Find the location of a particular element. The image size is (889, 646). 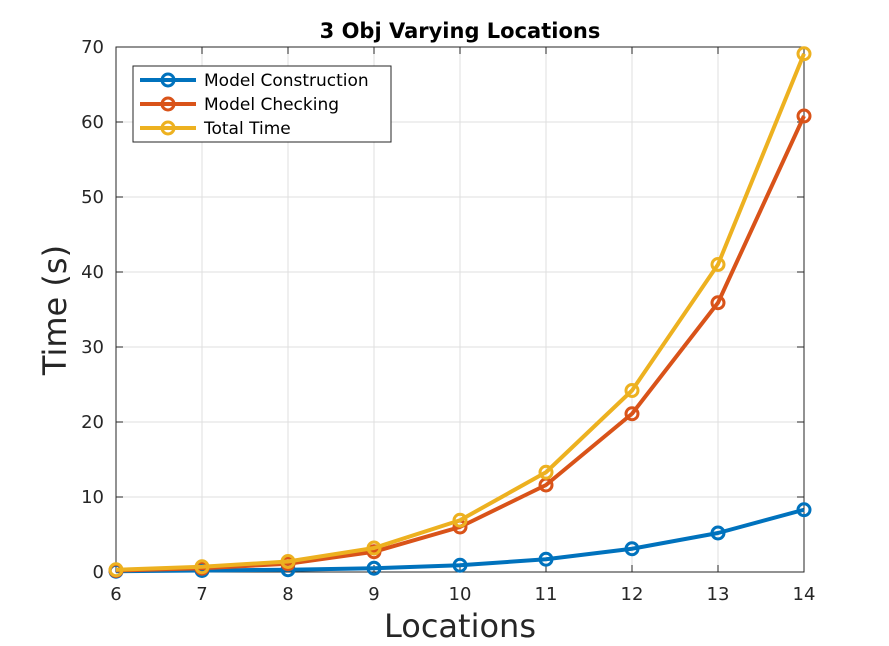

y-tick-label: 40 is located at coordinates (92, 272).